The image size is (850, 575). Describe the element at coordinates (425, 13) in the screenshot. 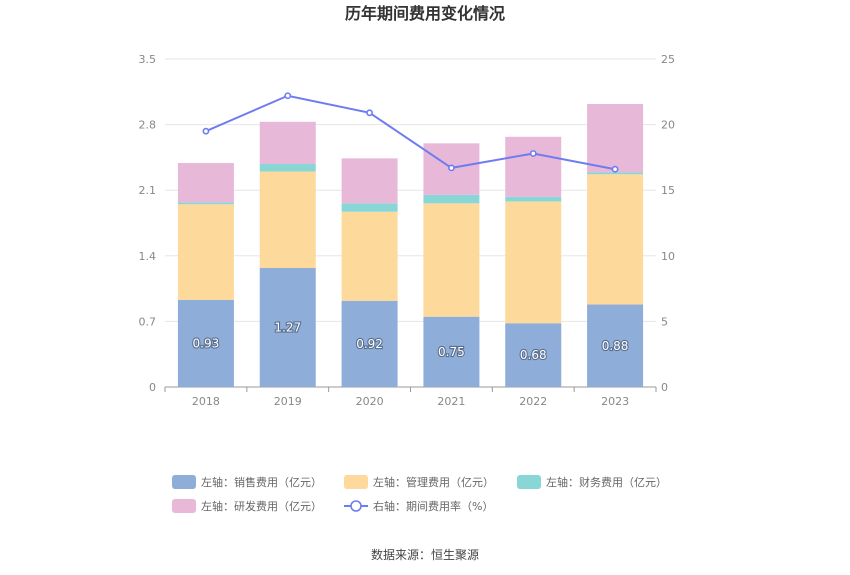

I see `chart-title: 历年期间费用变化情况` at that location.